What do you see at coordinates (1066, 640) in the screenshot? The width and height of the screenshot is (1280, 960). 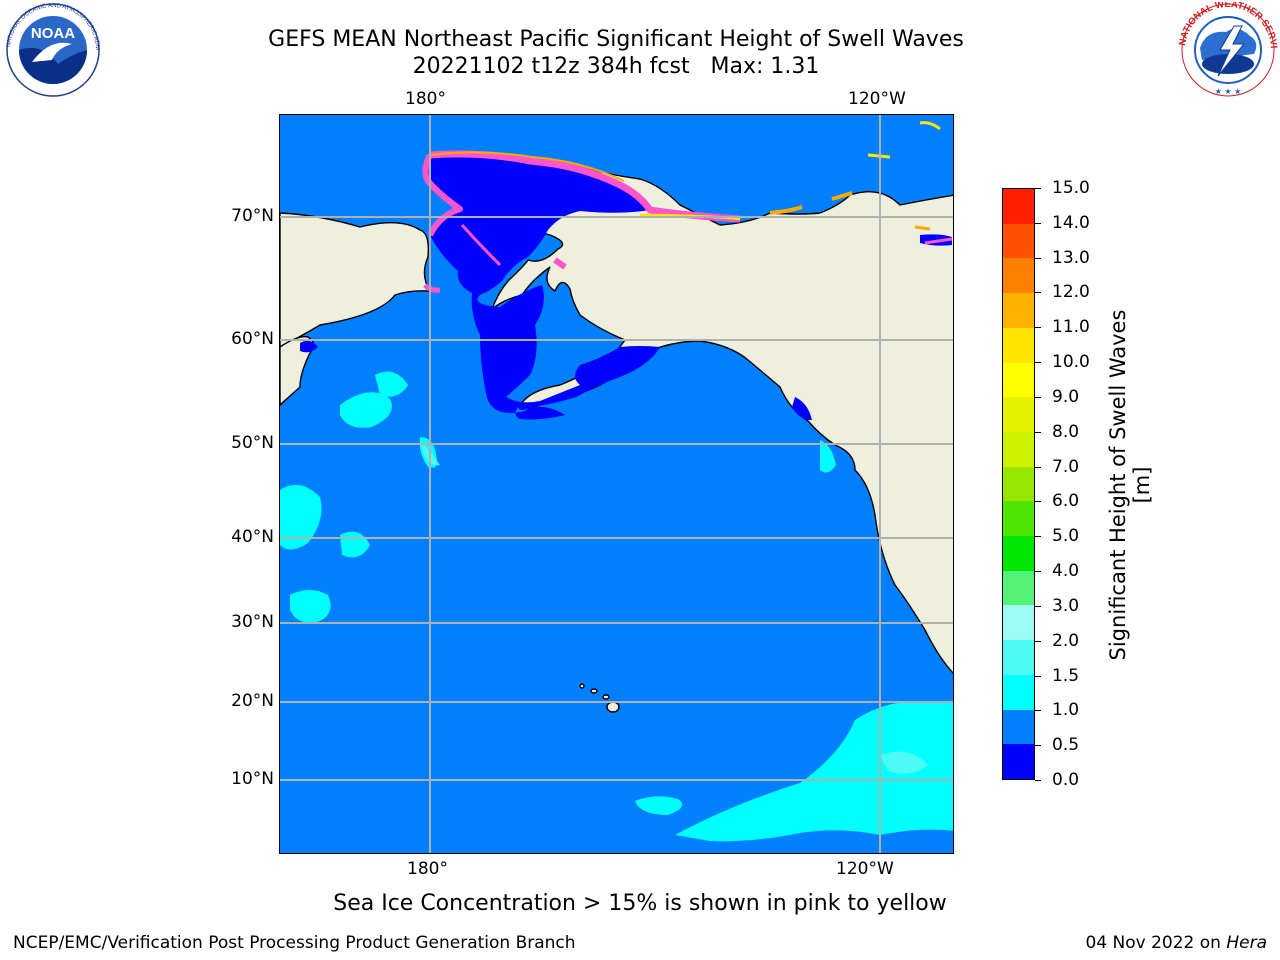 I see `colorbar-tick-label: 2.0` at bounding box center [1066, 640].